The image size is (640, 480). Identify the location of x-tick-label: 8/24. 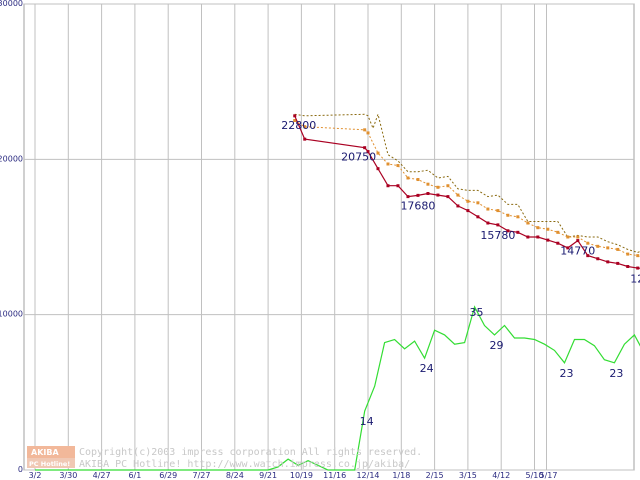
(235, 475).